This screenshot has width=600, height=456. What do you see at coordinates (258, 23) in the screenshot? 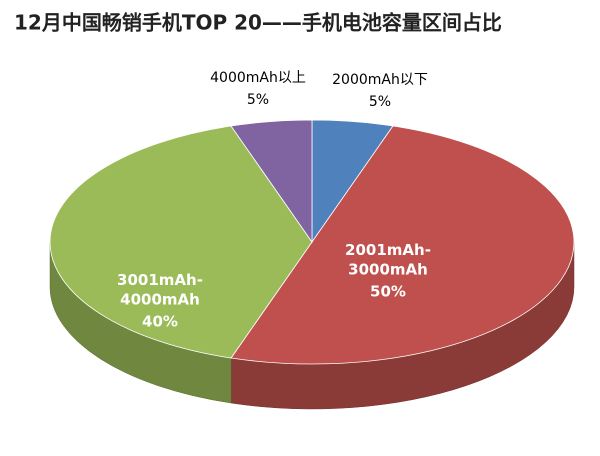
I see `chart-title: 12月中国畅销手机TOP 20——手机电池容量区间占比` at bounding box center [258, 23].